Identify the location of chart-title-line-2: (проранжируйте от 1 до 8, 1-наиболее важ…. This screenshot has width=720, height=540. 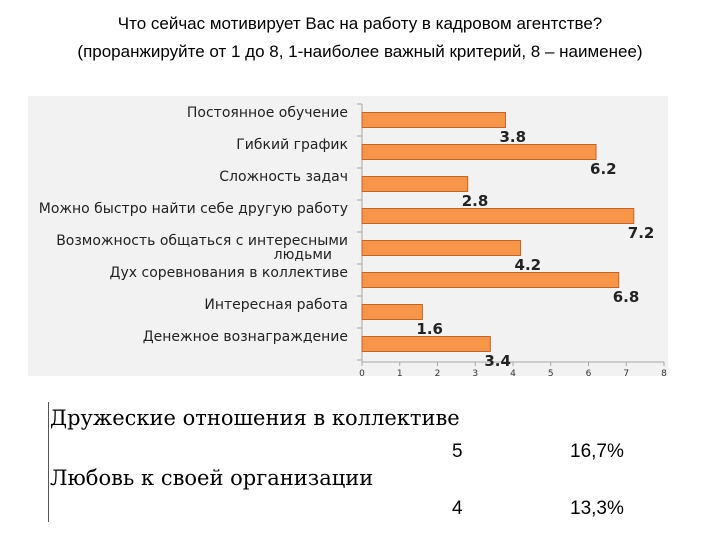
(360, 51).